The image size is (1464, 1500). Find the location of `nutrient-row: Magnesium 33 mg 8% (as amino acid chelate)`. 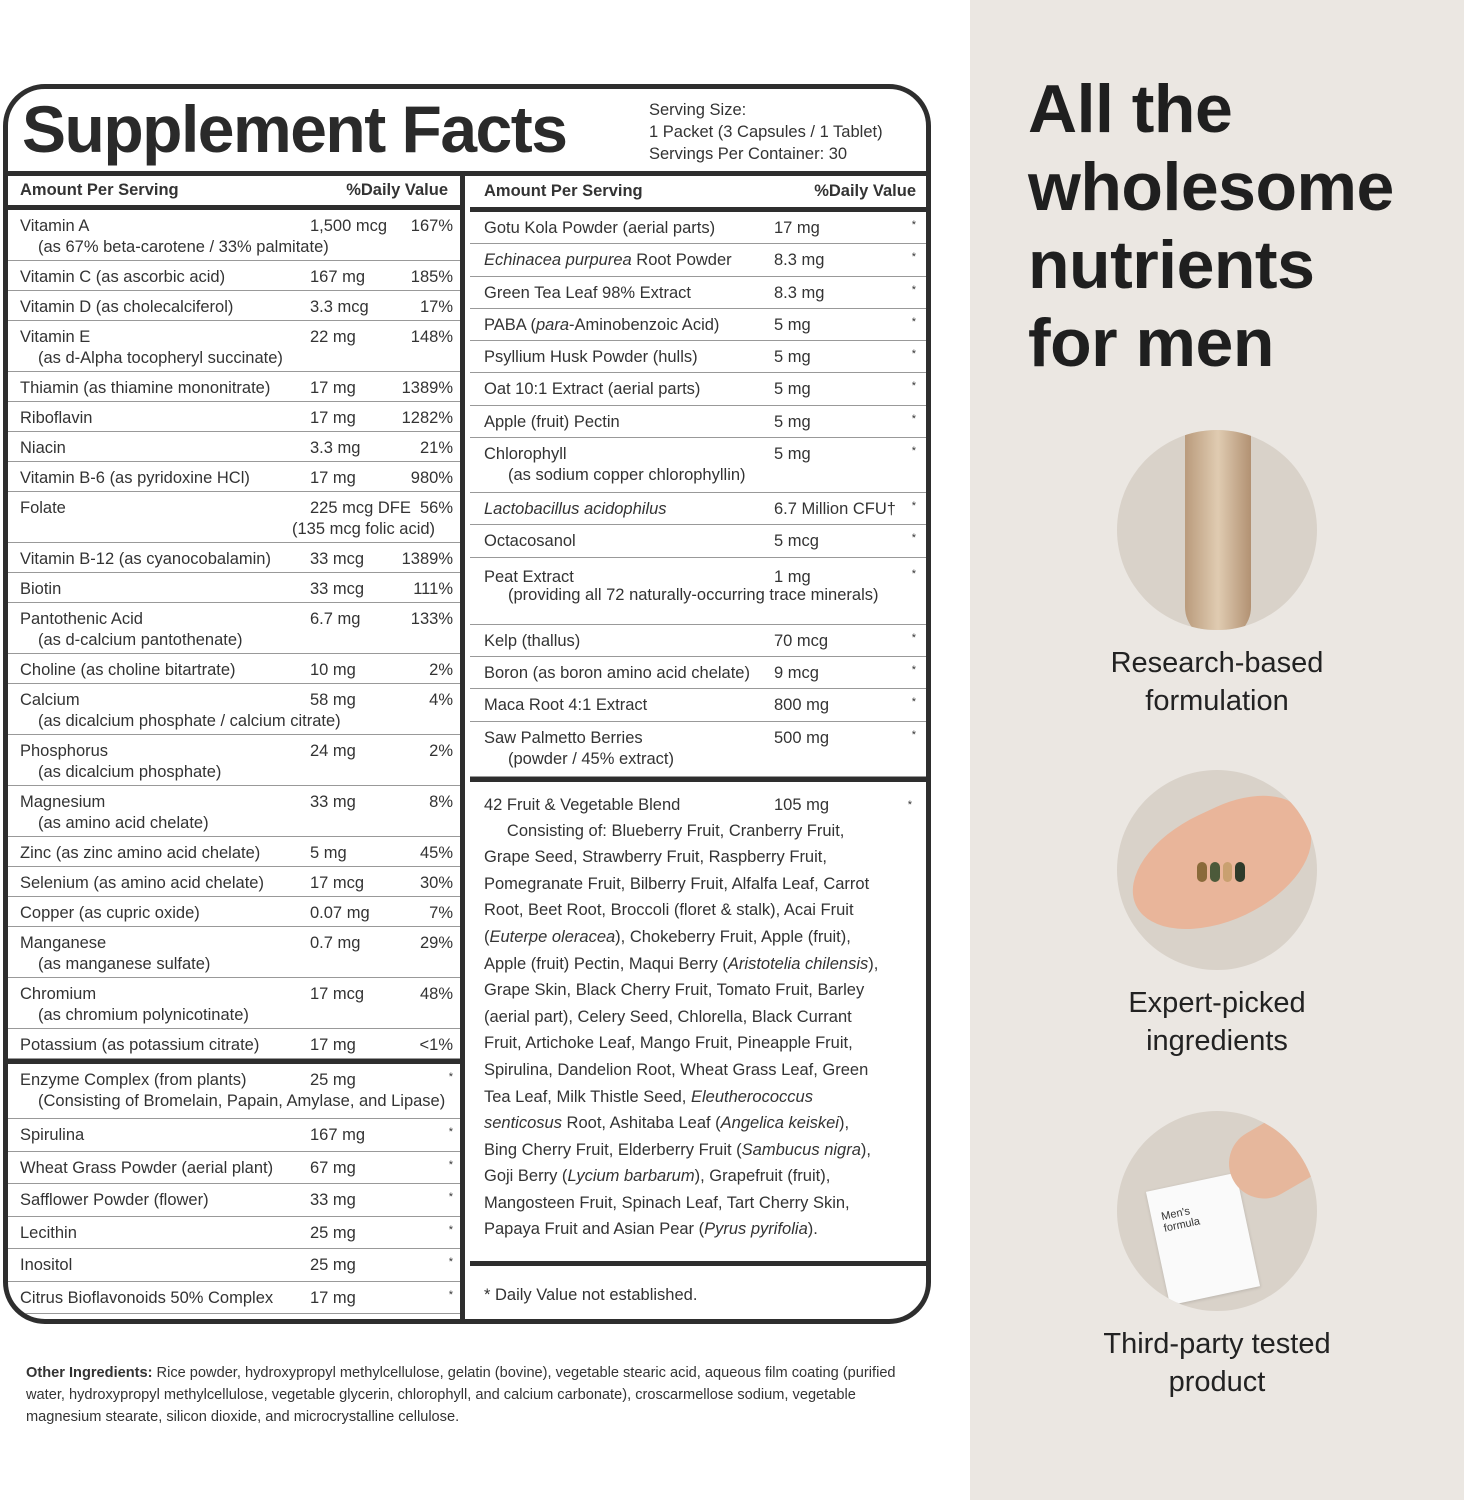

nutrient-row: Magnesium 33 mg 8% (as amino acid chelate) is located at coordinates (234, 811).